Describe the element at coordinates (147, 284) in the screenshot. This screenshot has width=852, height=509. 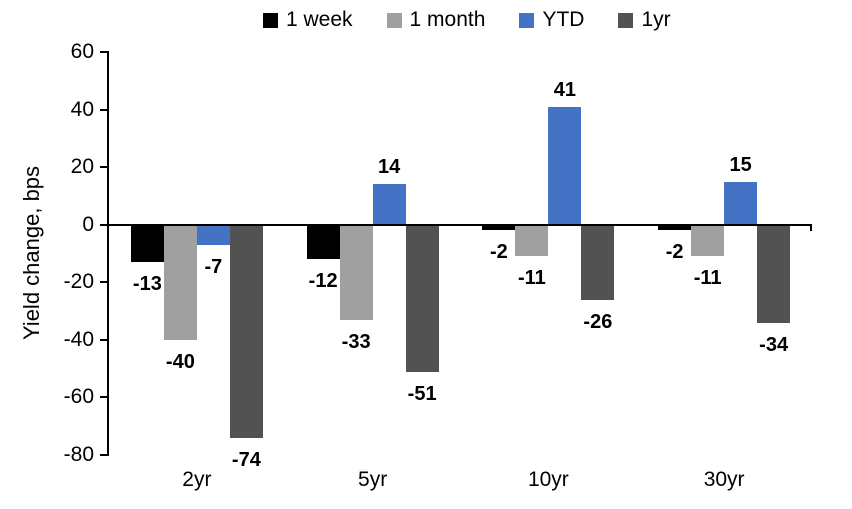
I see `bar-value-label: -13` at that location.